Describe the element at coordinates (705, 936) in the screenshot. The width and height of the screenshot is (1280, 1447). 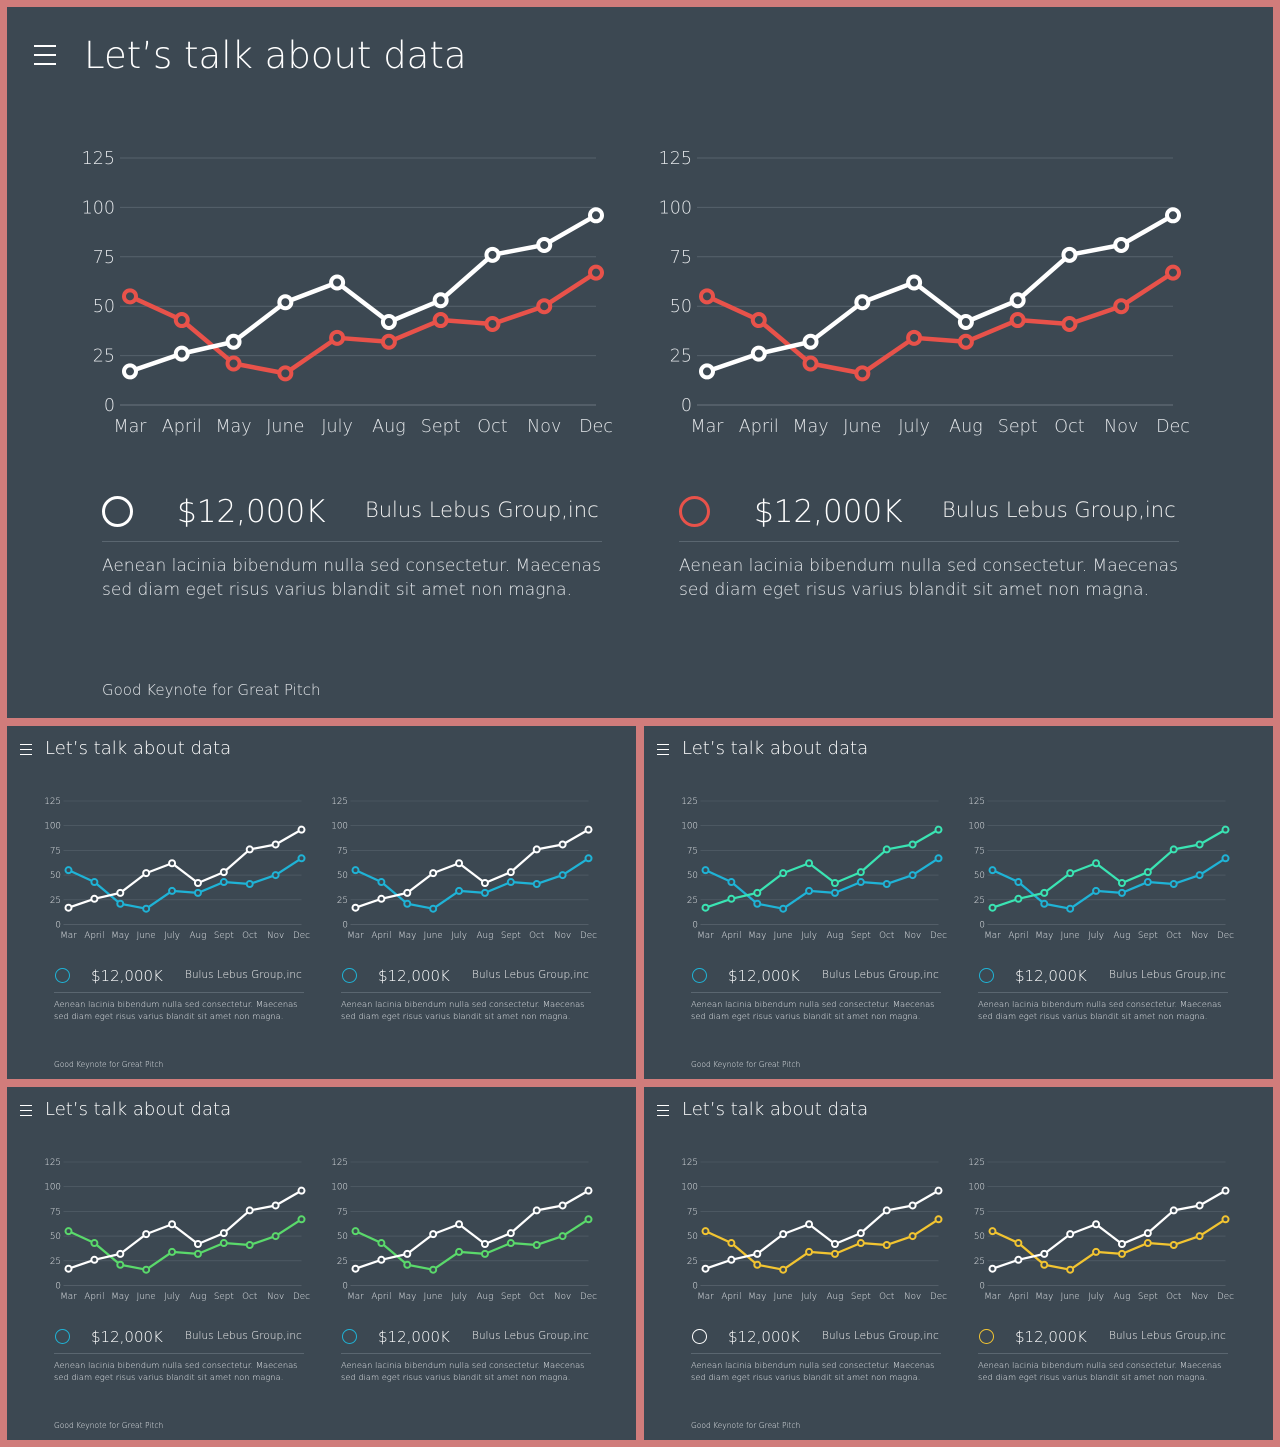
I see `x-tick-label: Mar` at that location.